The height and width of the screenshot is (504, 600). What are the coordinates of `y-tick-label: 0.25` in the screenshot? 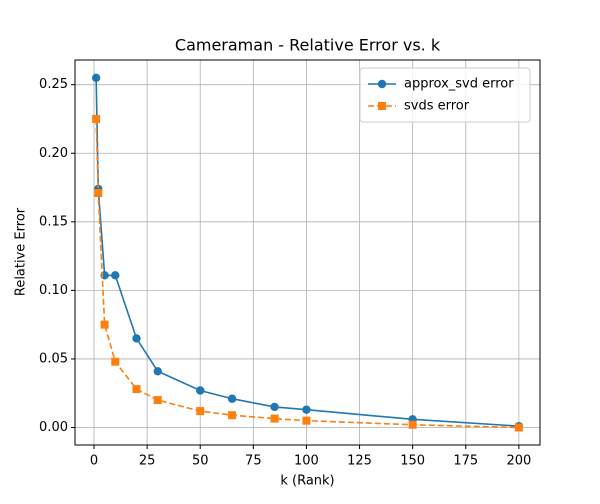 It's located at (53, 84).